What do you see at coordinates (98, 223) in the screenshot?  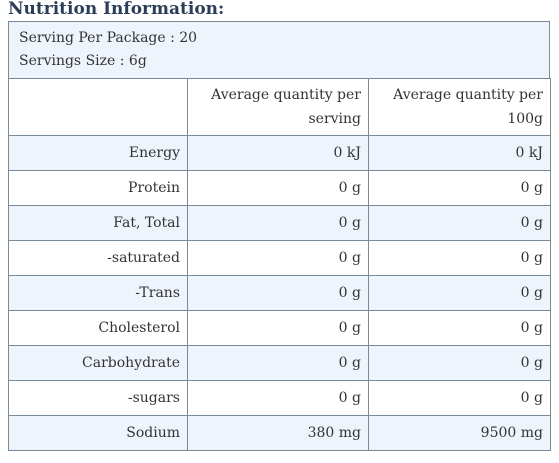 I see `nutrient-name-cell: Fat, Total` at bounding box center [98, 223].